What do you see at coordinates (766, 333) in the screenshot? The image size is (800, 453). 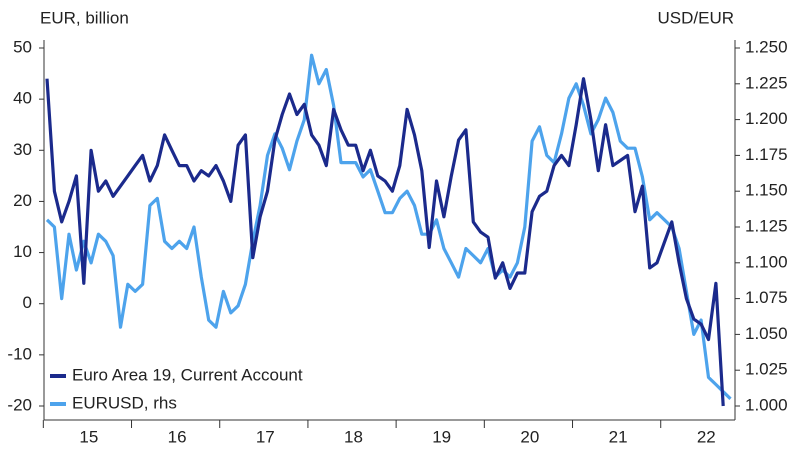 I see `y2-tick-label: 1.050` at bounding box center [766, 333].